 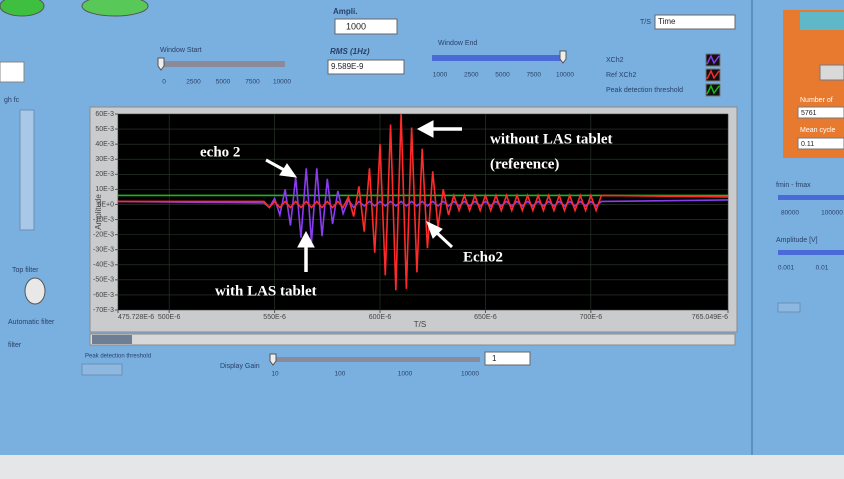 What do you see at coordinates (103, 265) in the screenshot?
I see `y-tick-label: -40E-3` at bounding box center [103, 265].